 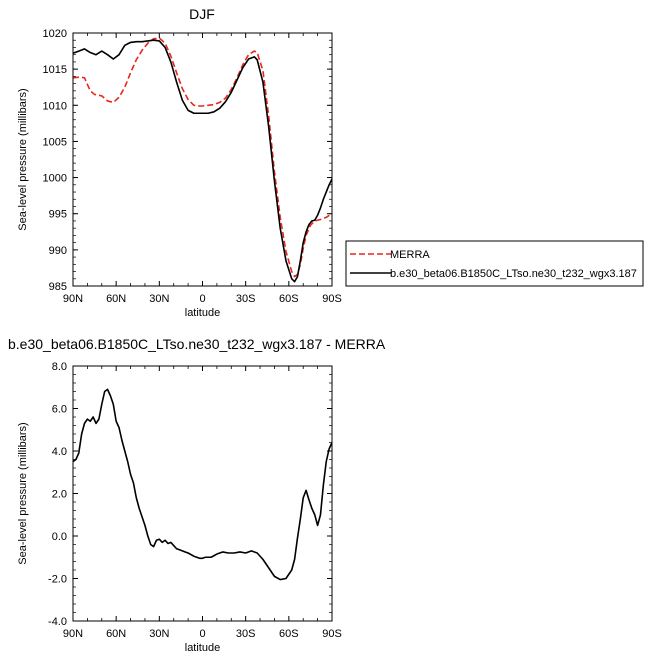 What do you see at coordinates (57, 580) in the screenshot?
I see `y-tick-label: -2.0` at bounding box center [57, 580].